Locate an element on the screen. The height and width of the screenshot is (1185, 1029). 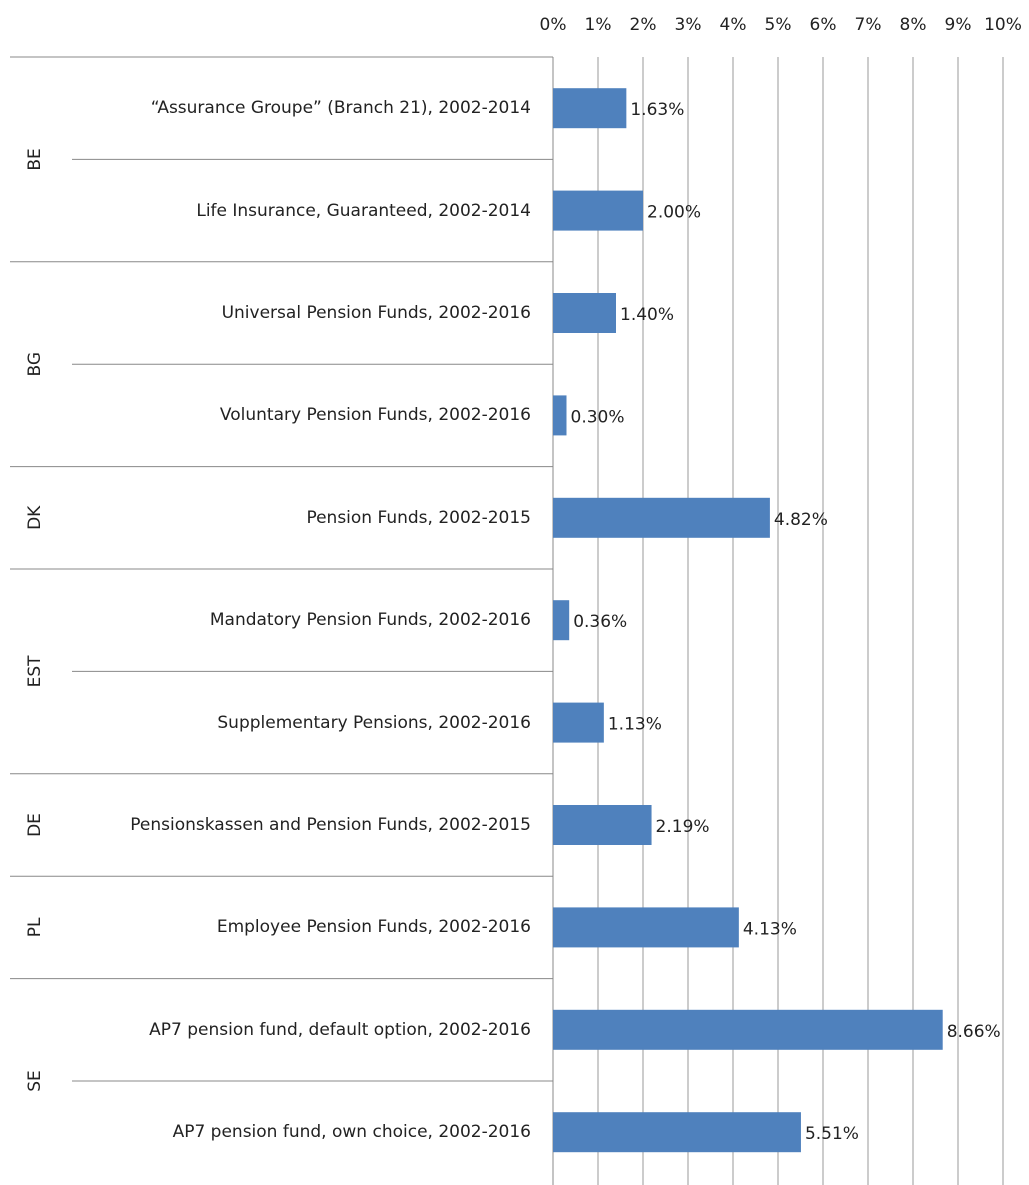
category-label: Universal Pension Funds, 2002-2016 is located at coordinates (296, 313).